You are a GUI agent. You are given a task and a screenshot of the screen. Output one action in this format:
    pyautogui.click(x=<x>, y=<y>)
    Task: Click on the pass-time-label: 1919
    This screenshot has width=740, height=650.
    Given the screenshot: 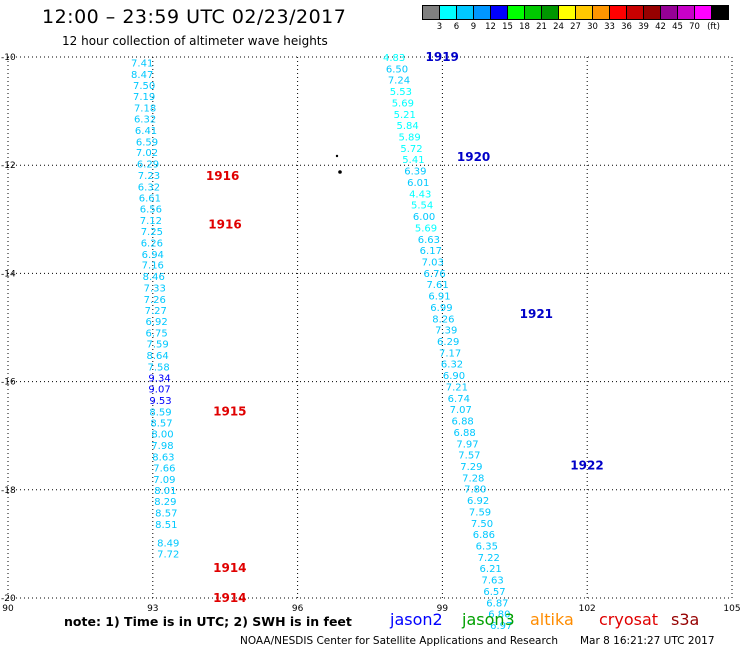 What is the action you would take?
    pyautogui.click(x=442, y=57)
    